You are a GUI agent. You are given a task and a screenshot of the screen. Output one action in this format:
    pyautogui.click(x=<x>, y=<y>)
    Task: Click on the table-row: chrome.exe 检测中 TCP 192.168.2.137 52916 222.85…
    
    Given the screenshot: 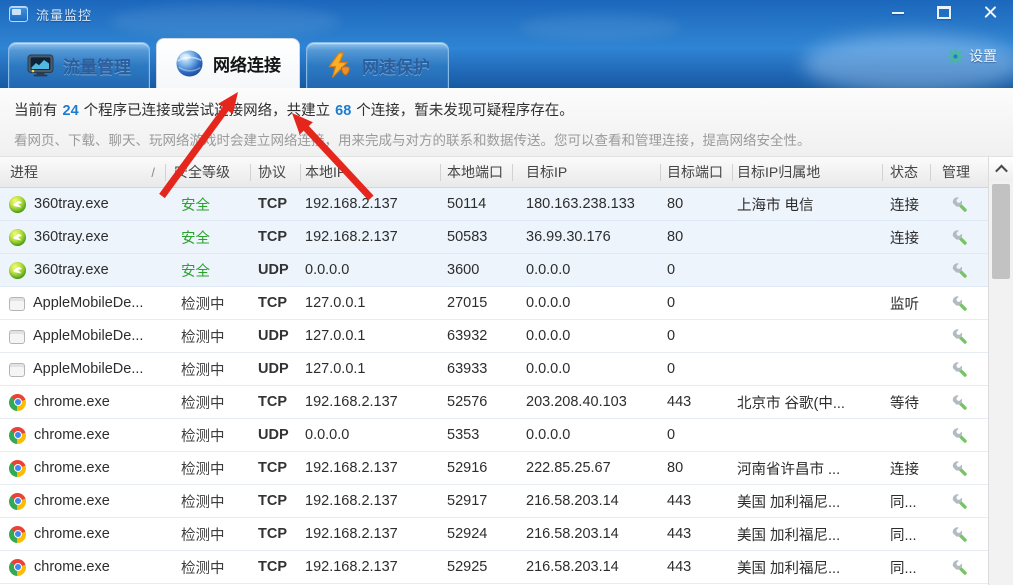 What is the action you would take?
    pyautogui.click(x=494, y=468)
    